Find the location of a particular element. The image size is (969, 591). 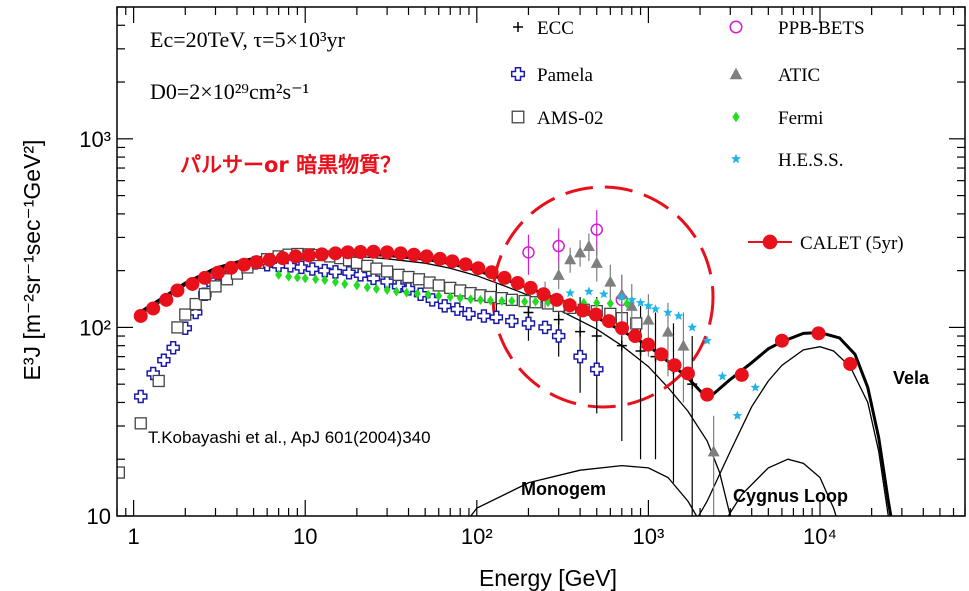

x-tick-label: 1 is located at coordinates (134, 536).